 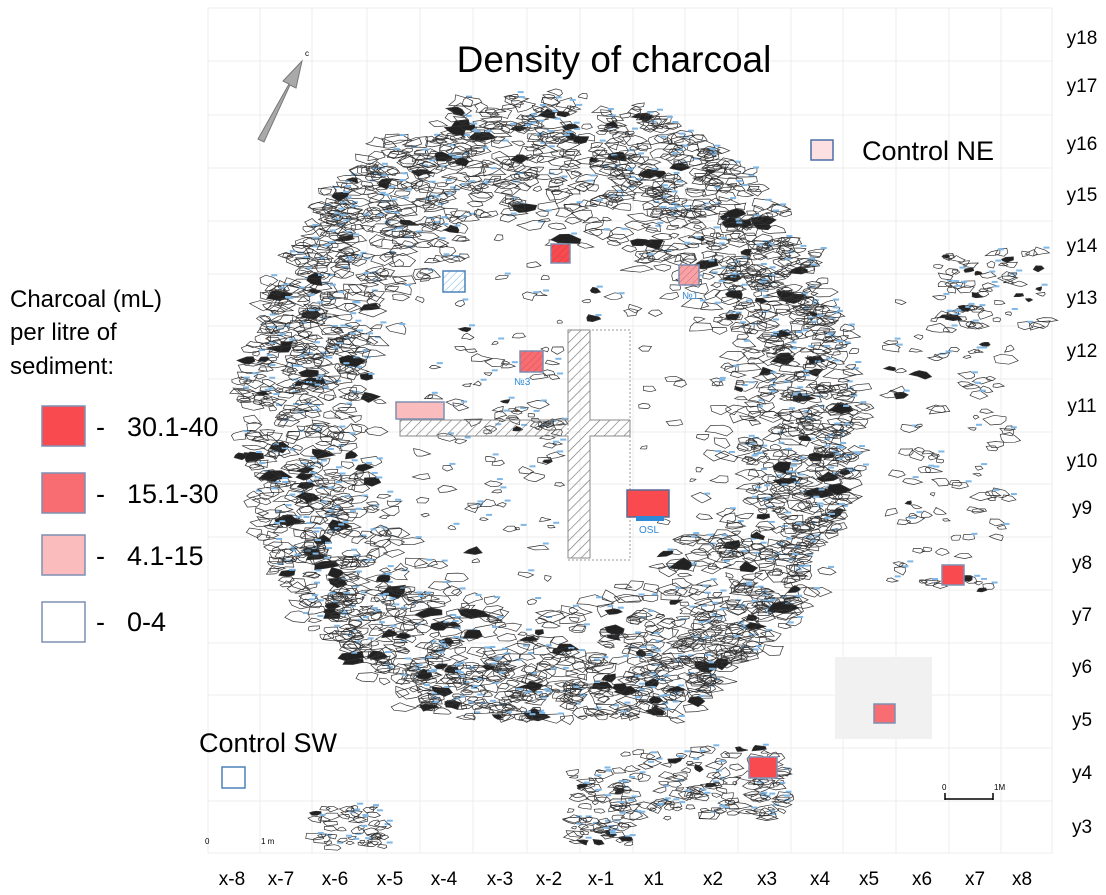 What do you see at coordinates (1022, 879) in the screenshot?
I see `x-axis-tick-label: x8` at bounding box center [1022, 879].